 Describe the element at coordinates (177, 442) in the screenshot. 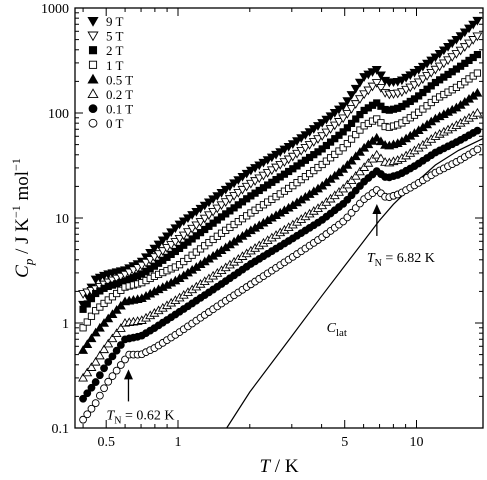

I see `x-tick-label: 1` at that location.